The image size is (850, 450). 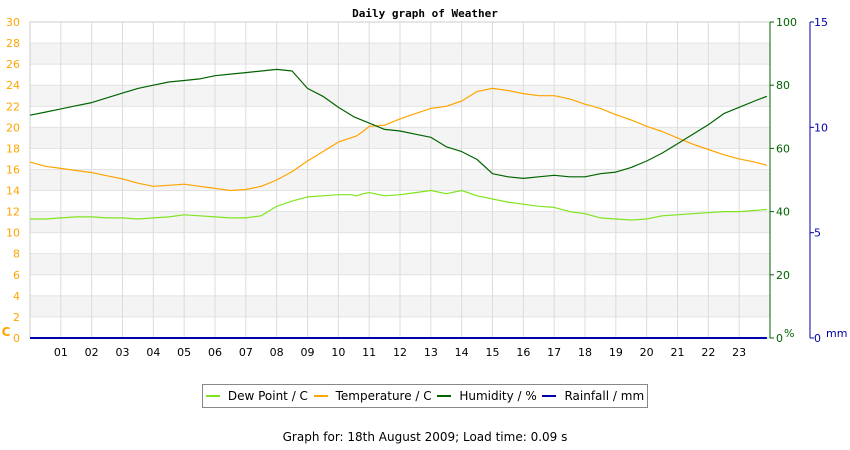 I want to click on legend-swatch-temperature, so click(x=320, y=396).